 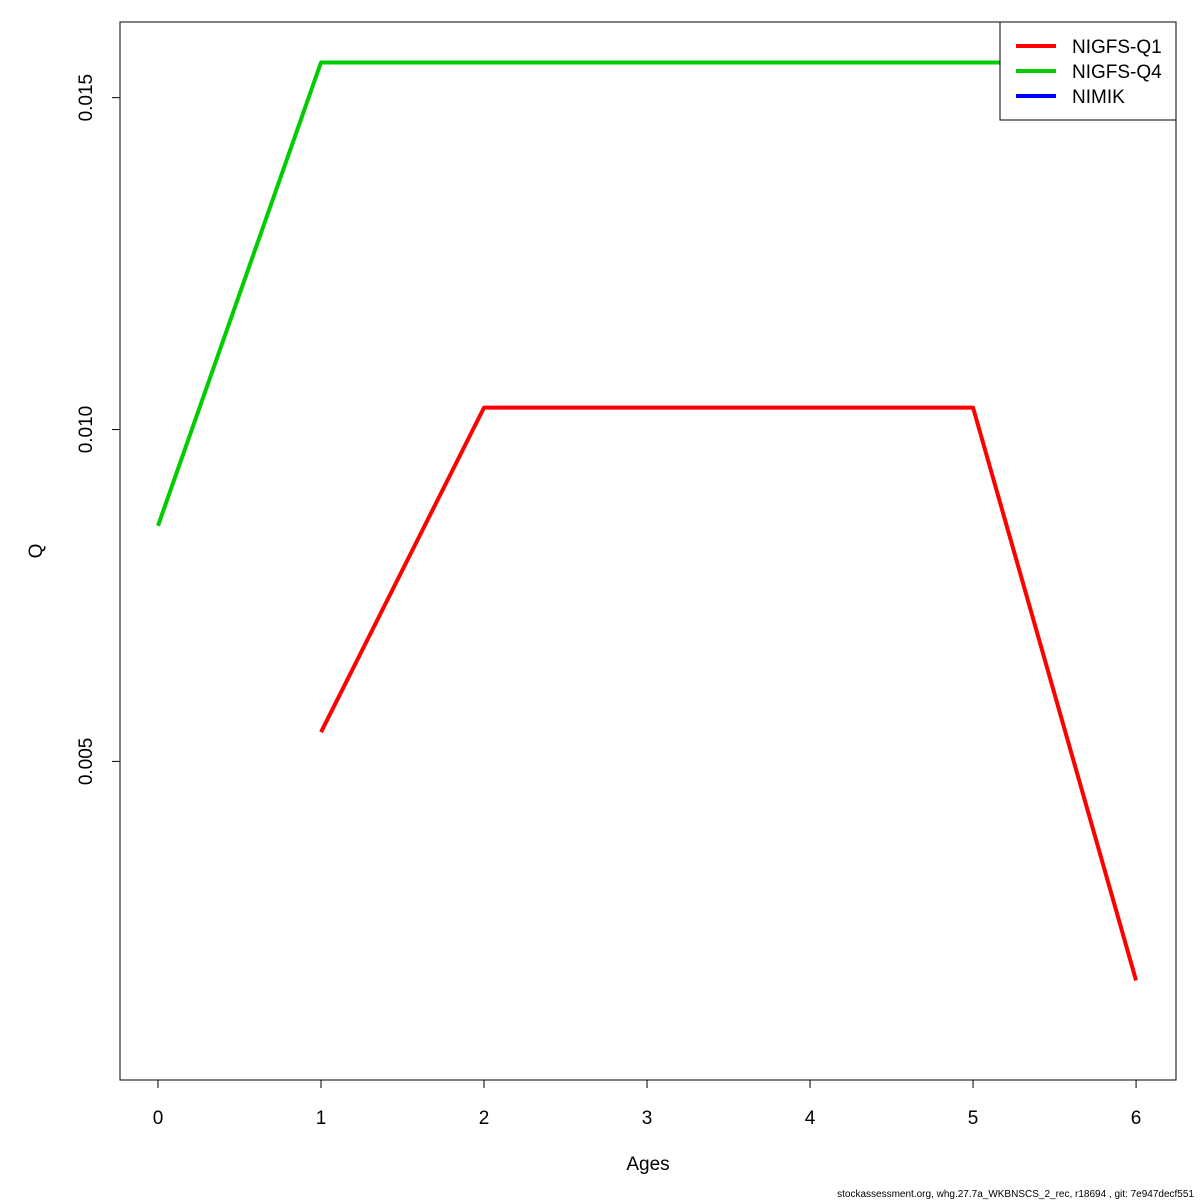 I want to click on x-tick-label: 2, so click(x=484, y=1118).